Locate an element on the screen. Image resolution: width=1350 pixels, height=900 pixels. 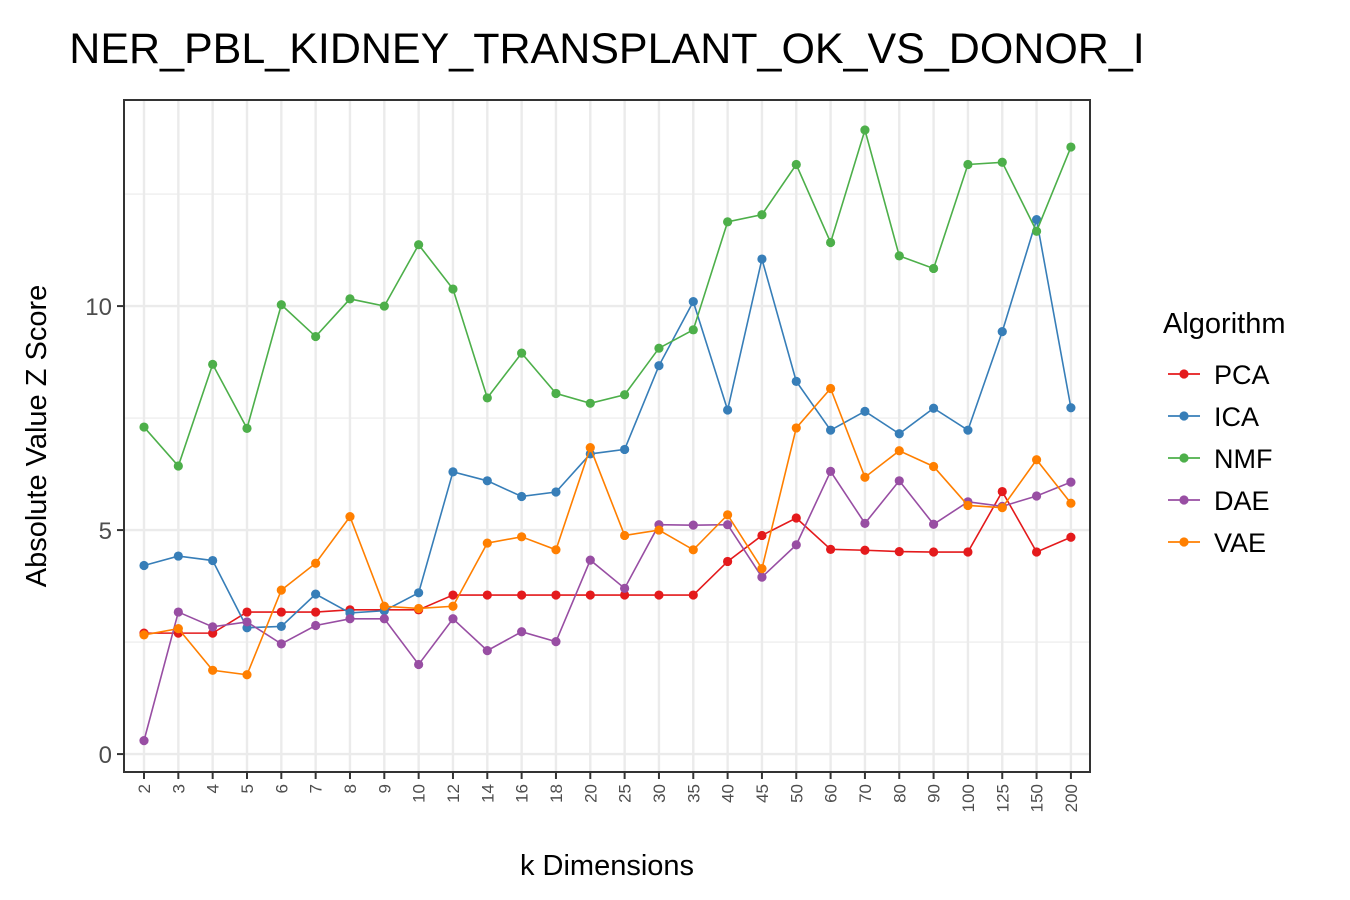
legend-label: NMF is located at coordinates (1243, 459).